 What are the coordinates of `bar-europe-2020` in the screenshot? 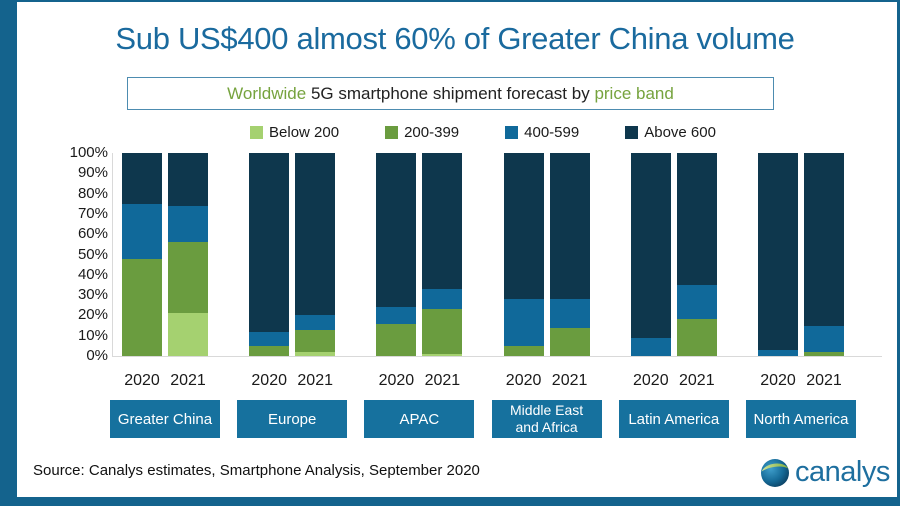 It's located at (269, 254).